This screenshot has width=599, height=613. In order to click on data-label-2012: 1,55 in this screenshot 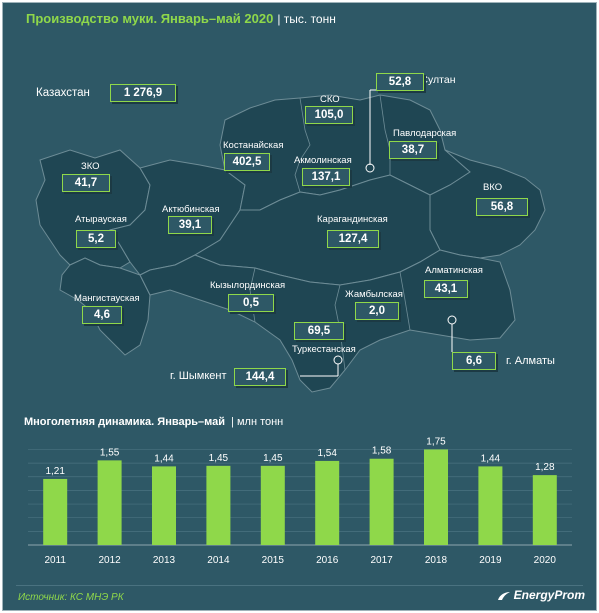, I will do `click(110, 452)`.